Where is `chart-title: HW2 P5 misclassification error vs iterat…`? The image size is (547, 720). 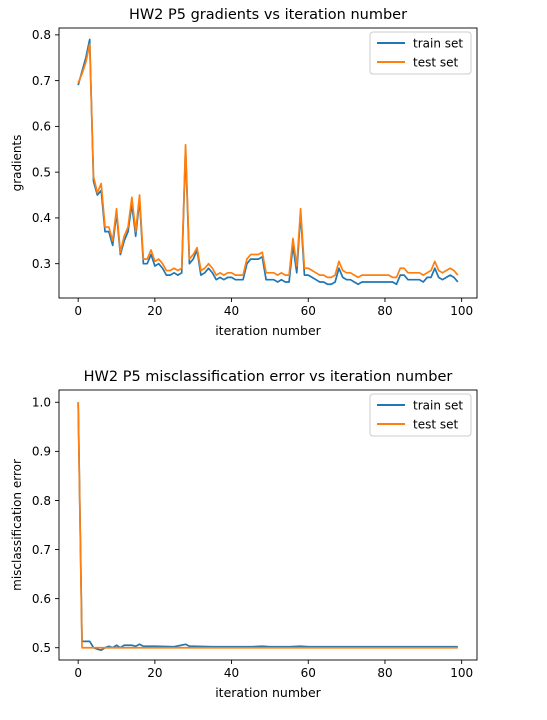
chart-title: HW2 P5 misclassification error vs iterat… is located at coordinates (268, 377).